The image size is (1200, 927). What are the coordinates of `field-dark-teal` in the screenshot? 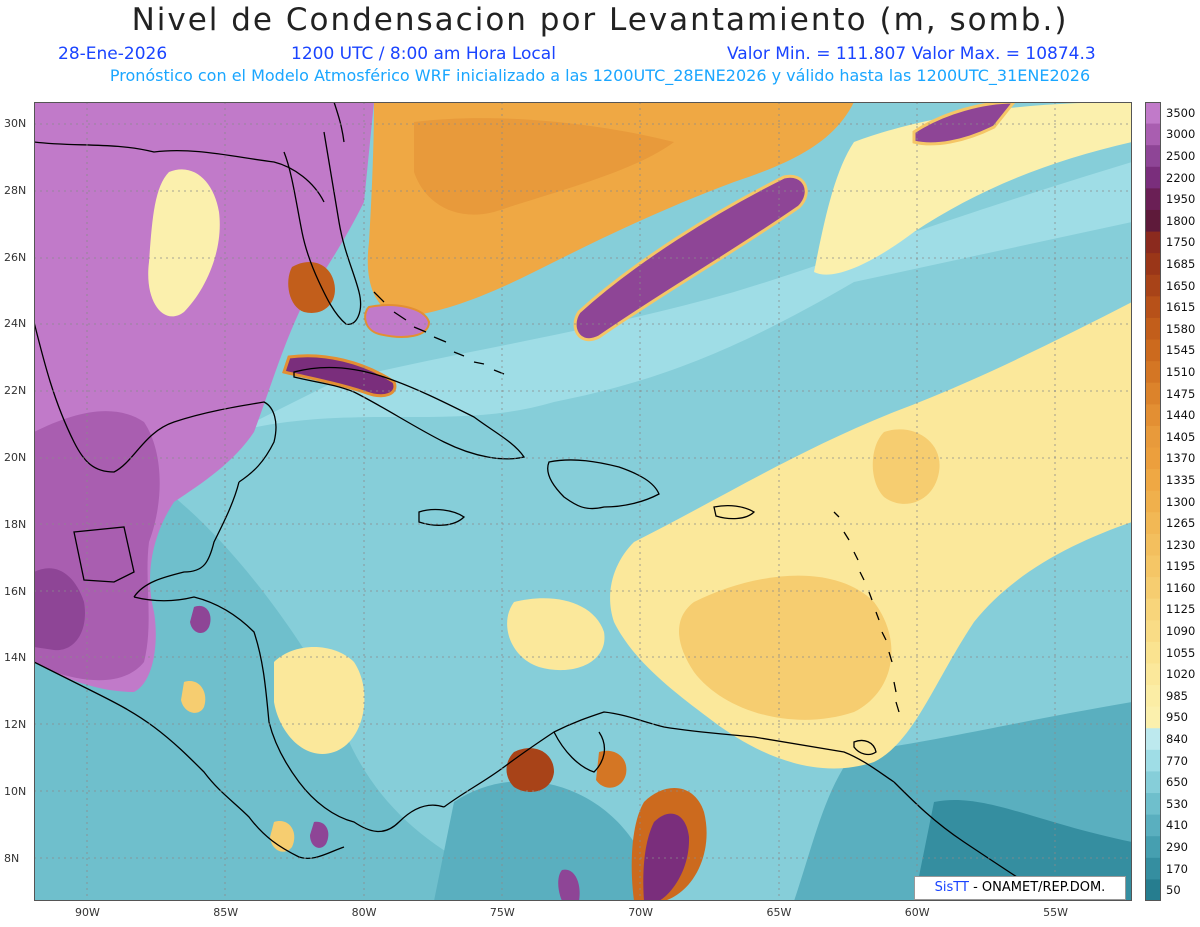 It's located at (1023, 850).